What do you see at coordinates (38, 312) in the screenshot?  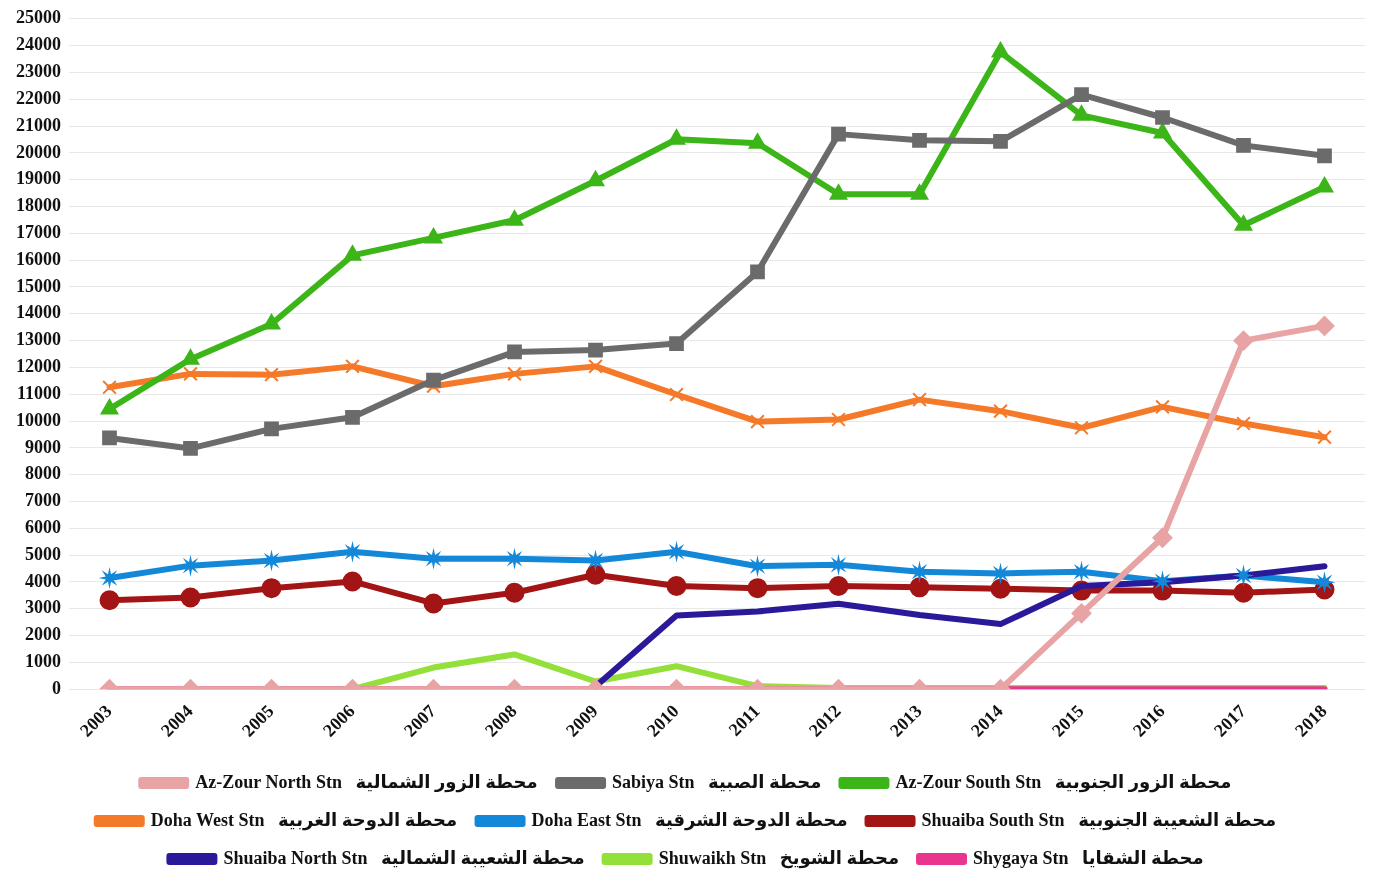 I see `y-tick-label: 14000` at bounding box center [38, 312].